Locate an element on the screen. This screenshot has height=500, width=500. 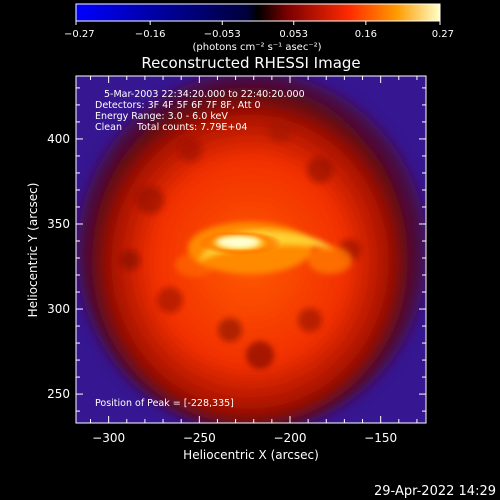
colorbar-tick-label: −0.16 is located at coordinates (150, 34).